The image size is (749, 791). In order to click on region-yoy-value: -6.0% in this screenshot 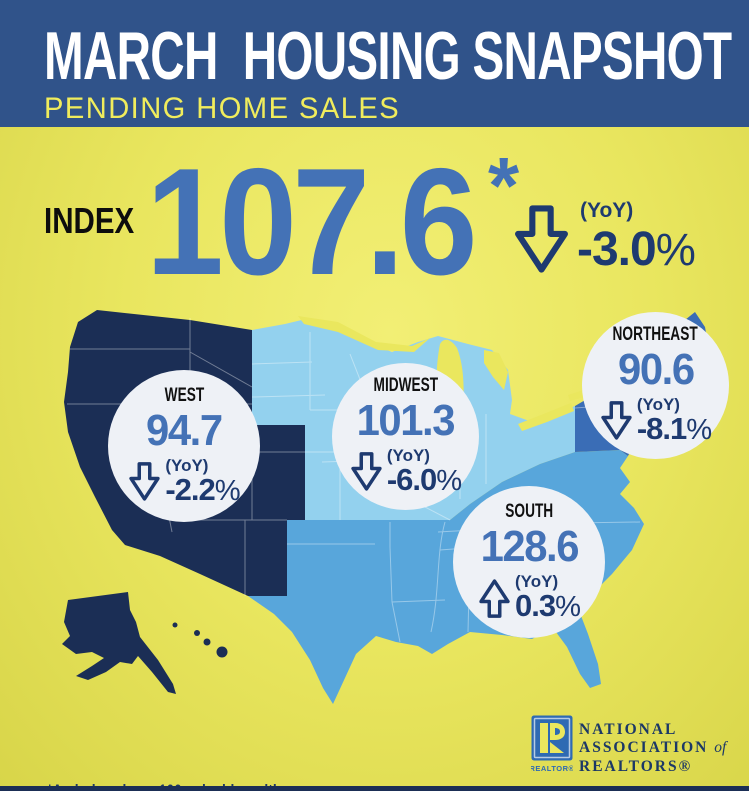, I will do `click(424, 480)`.